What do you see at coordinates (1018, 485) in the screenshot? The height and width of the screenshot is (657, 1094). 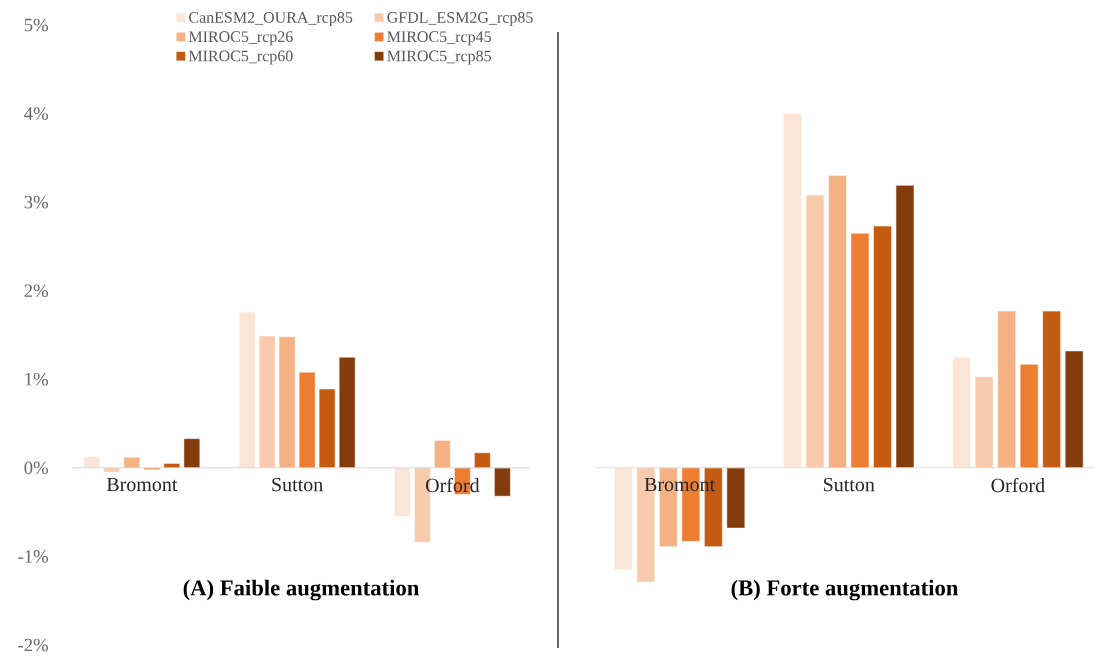 I see `x-tick-label: Orford` at bounding box center [1018, 485].